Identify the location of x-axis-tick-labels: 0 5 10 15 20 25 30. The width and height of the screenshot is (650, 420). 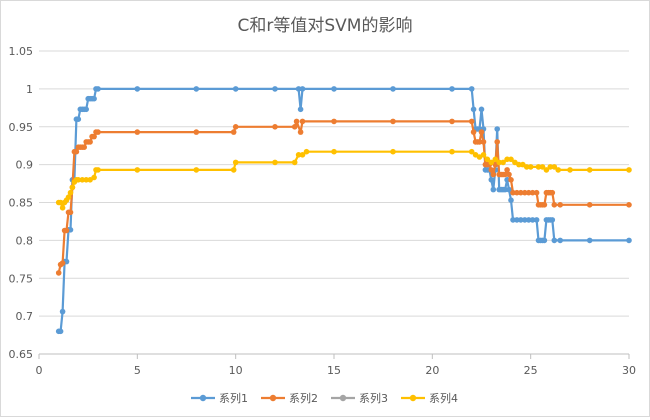
(336, 370).